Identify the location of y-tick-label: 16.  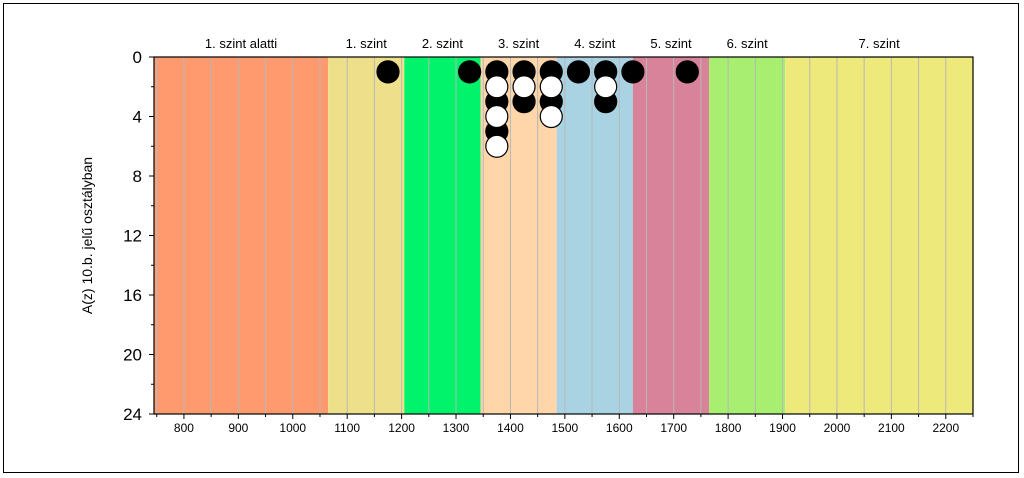
(132, 295).